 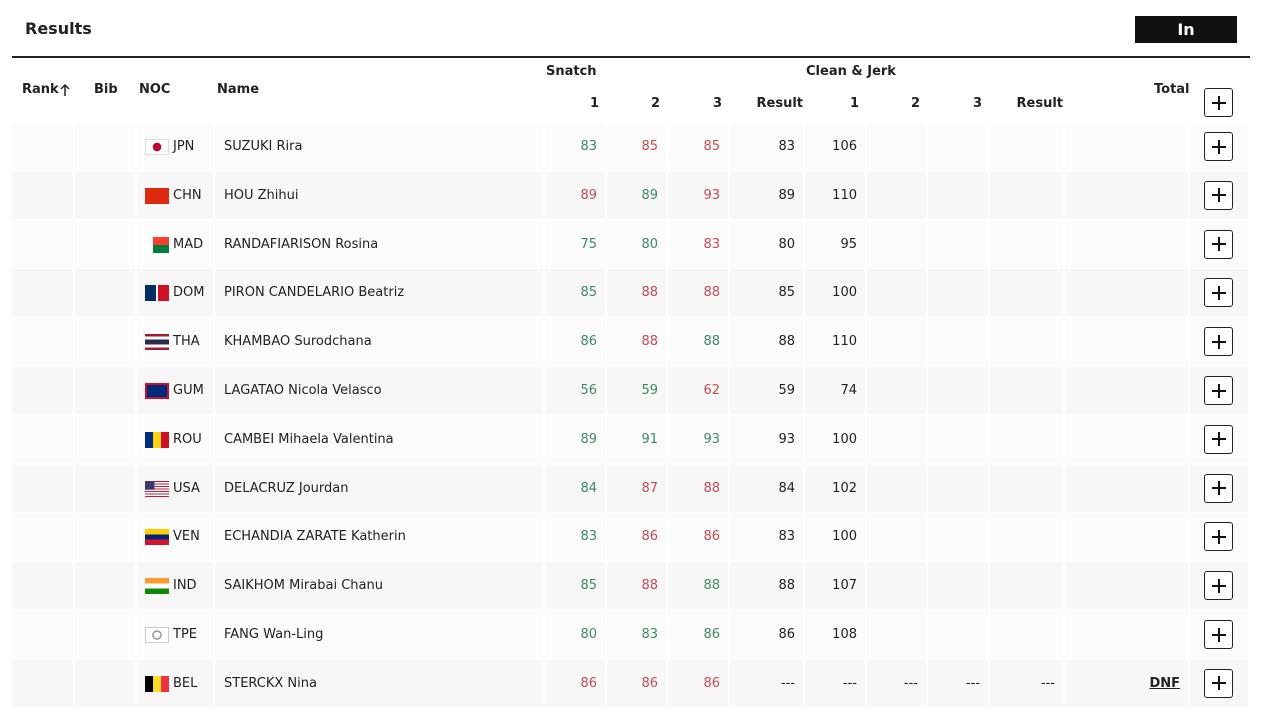 What do you see at coordinates (186, 537) in the screenshot?
I see `noc-code: VEN` at bounding box center [186, 537].